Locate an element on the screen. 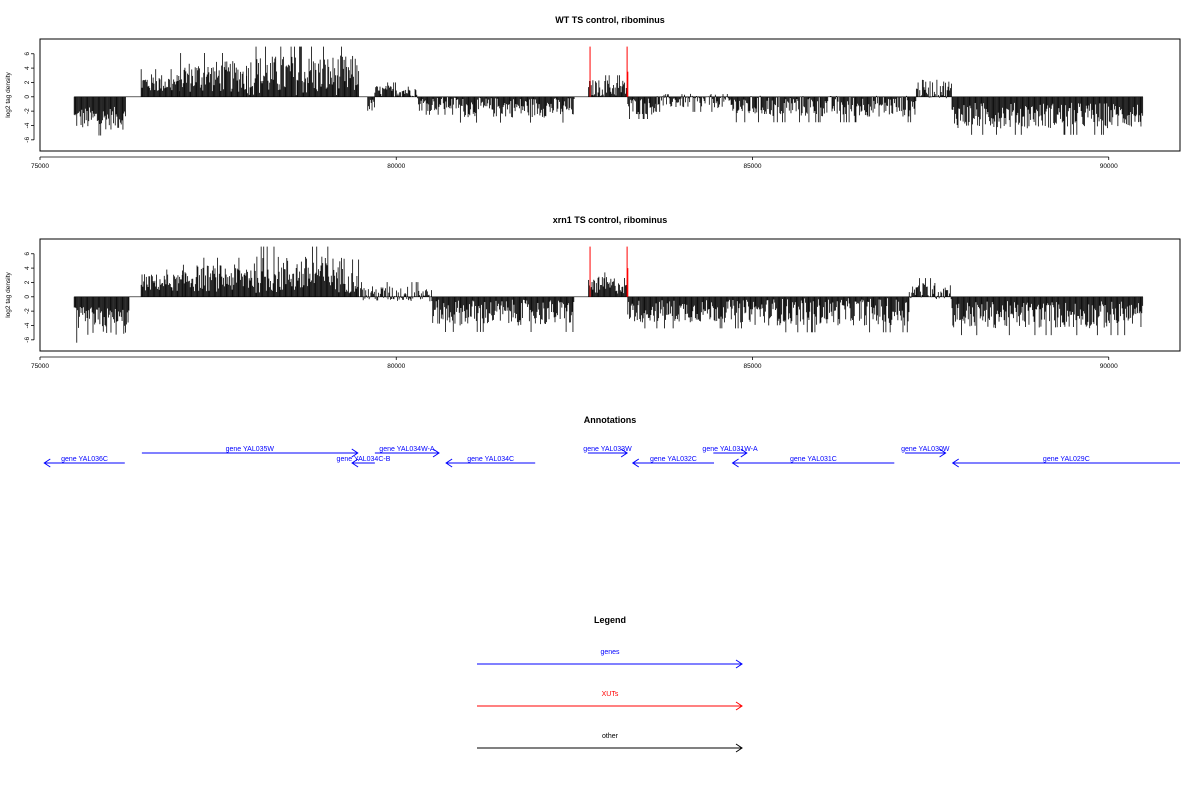 Image resolution: width=1200 pixels, height=800 pixels. gene-arrow: gene YAL034C is located at coordinates (490, 462).